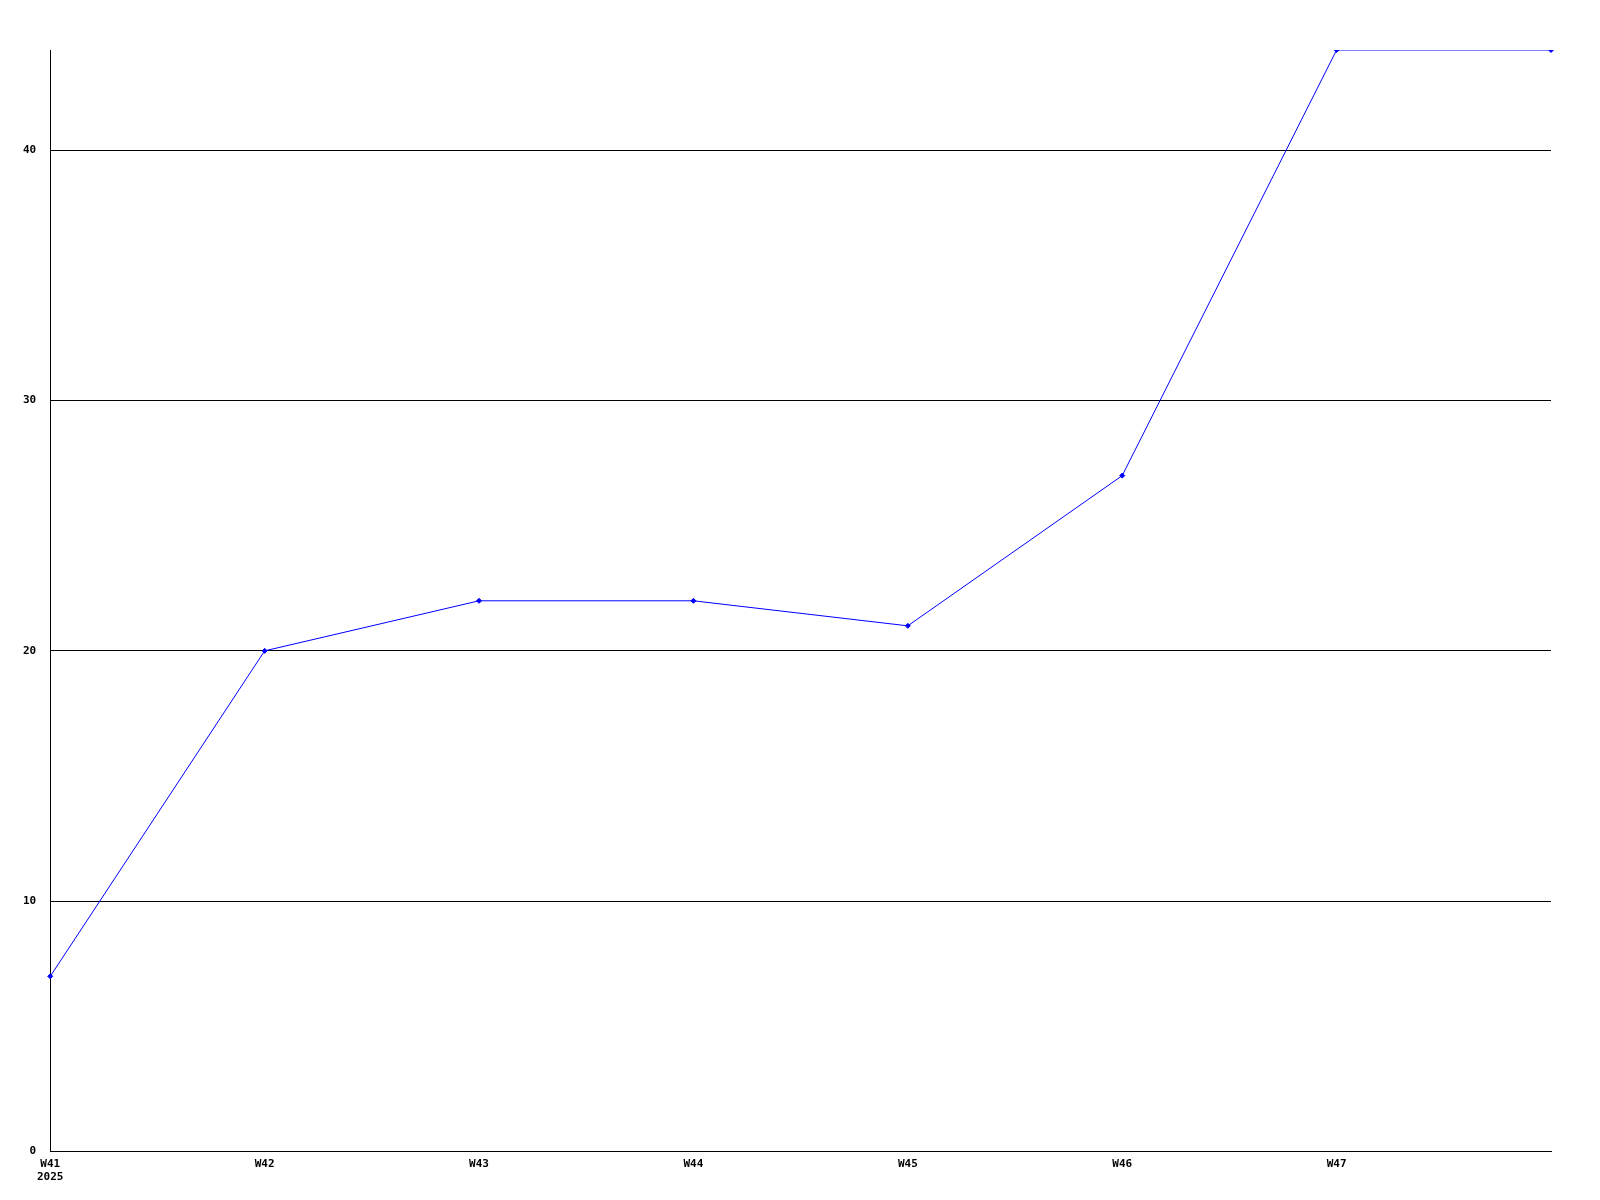 The height and width of the screenshot is (1200, 1600). What do you see at coordinates (33, 1151) in the screenshot?
I see `y-tick-label: 0` at bounding box center [33, 1151].